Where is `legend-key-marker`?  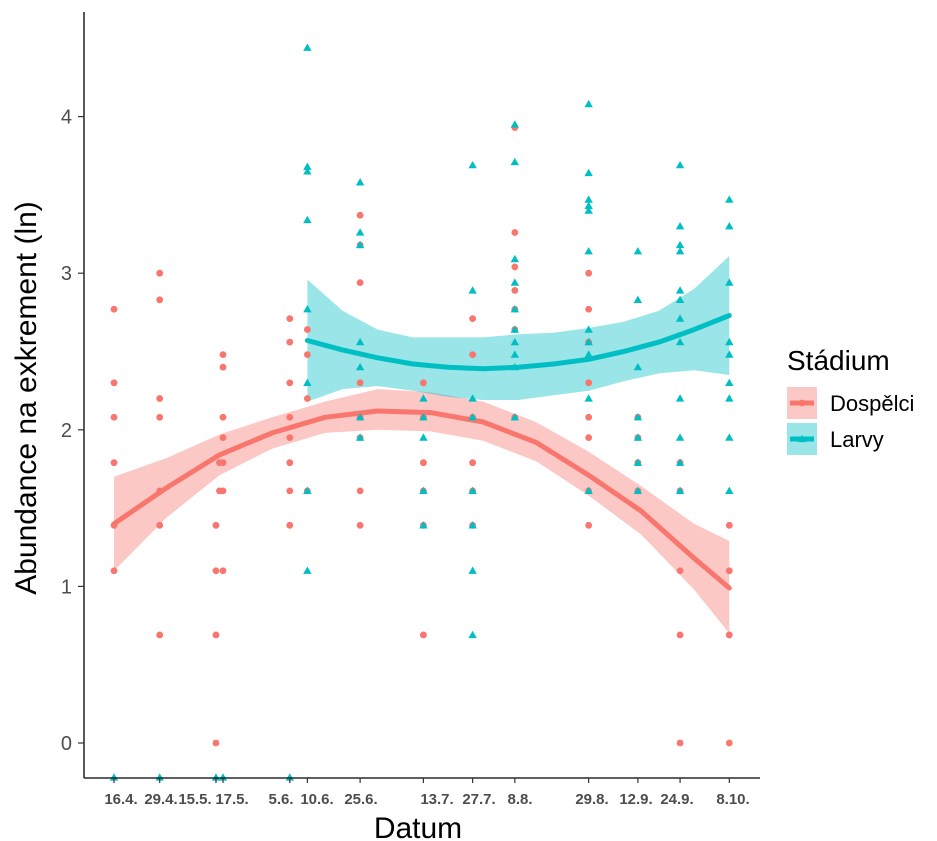 legend-key-marker is located at coordinates (802, 438).